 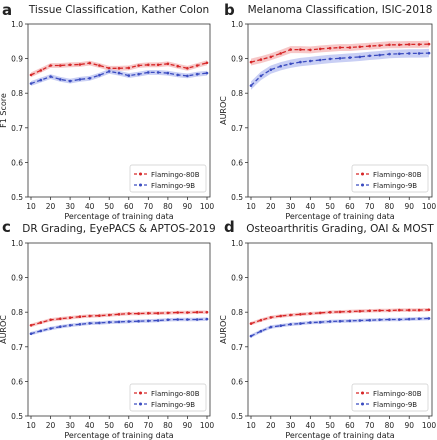 I want to click on panel-letter: b, so click(x=229, y=10).